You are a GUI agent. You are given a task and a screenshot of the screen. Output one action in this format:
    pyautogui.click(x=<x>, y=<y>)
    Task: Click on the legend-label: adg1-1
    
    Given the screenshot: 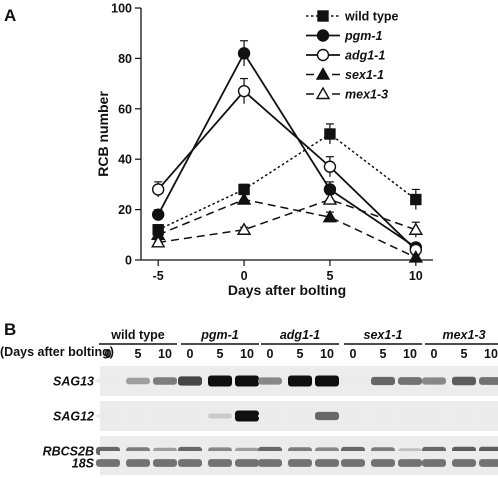 What is the action you would take?
    pyautogui.click(x=365, y=56)
    